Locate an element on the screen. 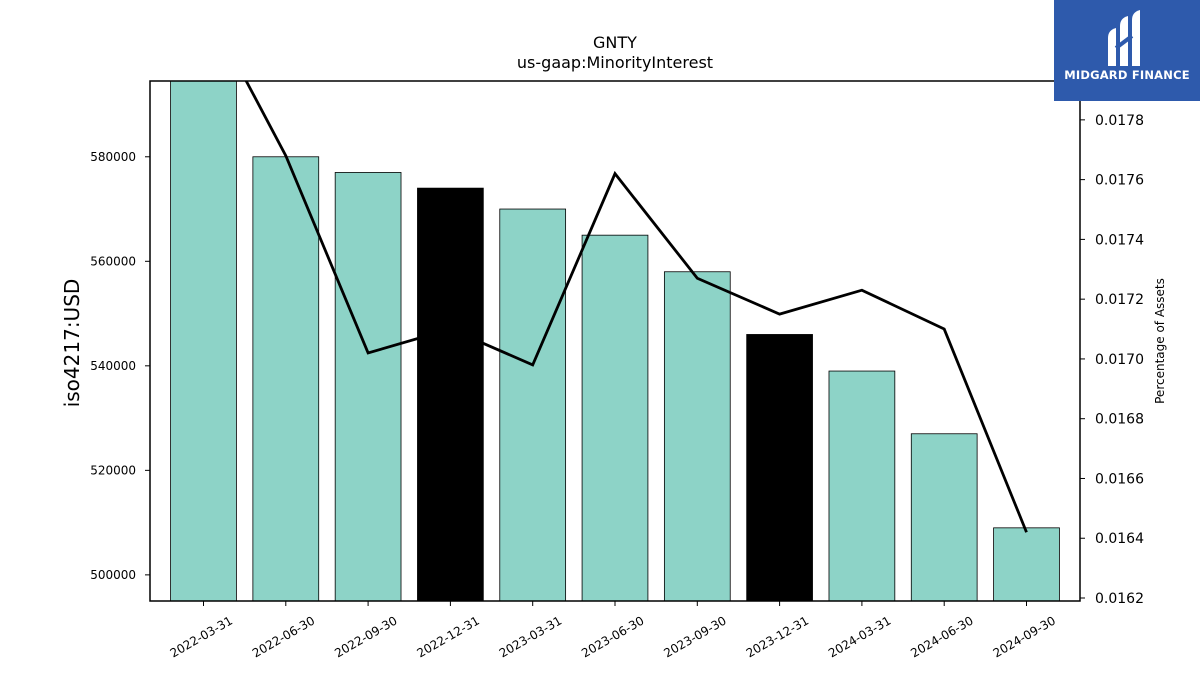 Image resolution: width=1200 pixels, height=675 pixels. x-tick-label: 2023-12-31 is located at coordinates (777, 636).